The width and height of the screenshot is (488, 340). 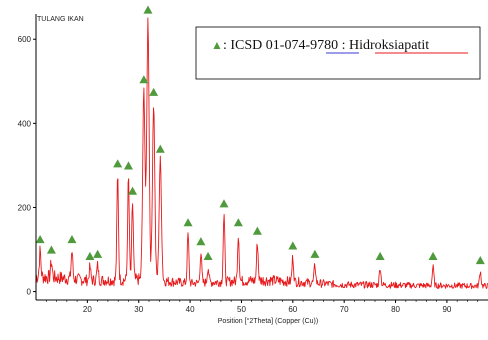 What do you see at coordinates (217, 45) in the screenshot?
I see `legend-marker-icon: ▲` at bounding box center [217, 45].